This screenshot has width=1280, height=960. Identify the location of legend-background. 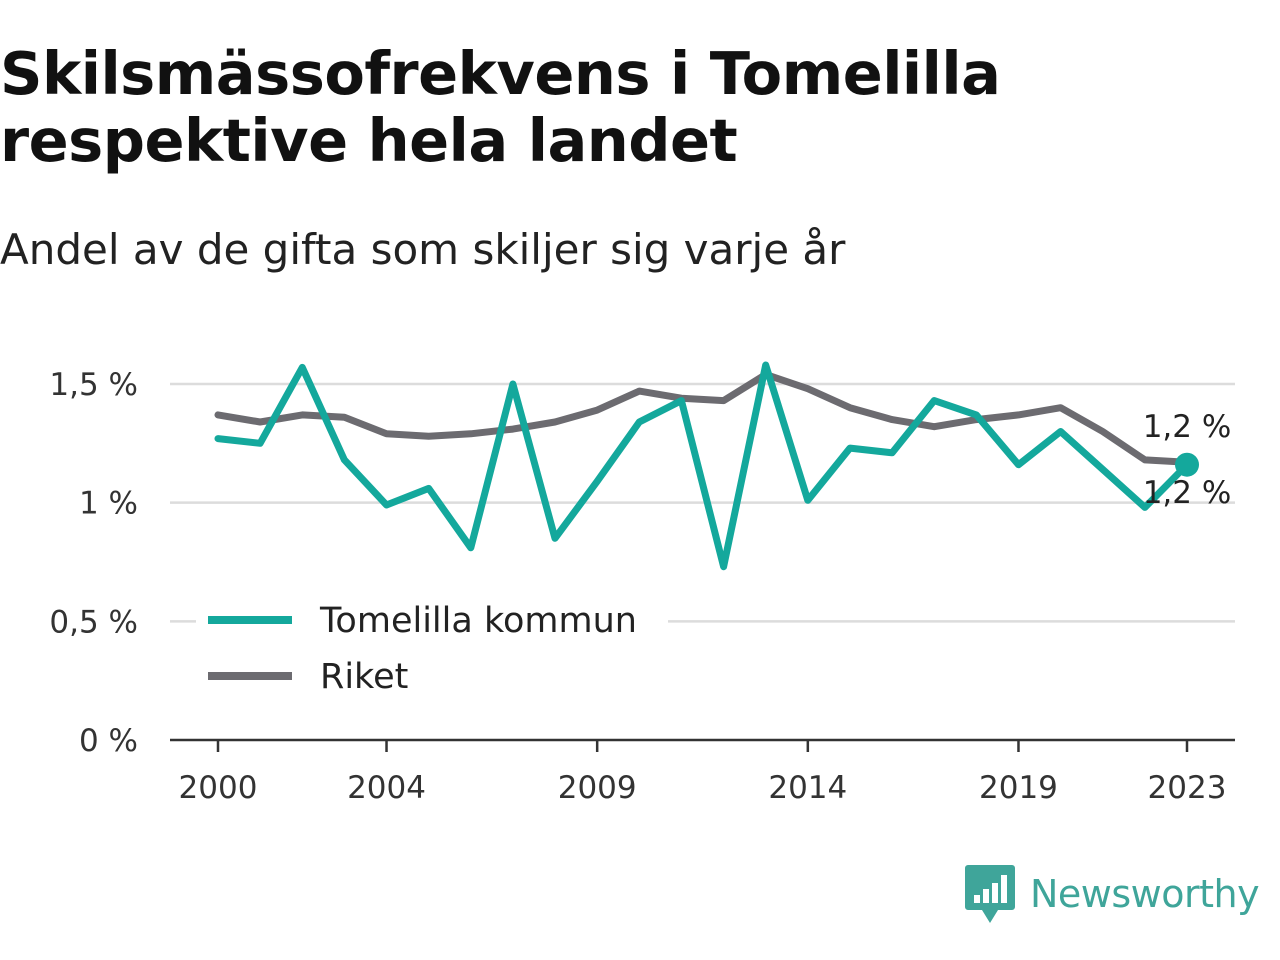
(432, 648).